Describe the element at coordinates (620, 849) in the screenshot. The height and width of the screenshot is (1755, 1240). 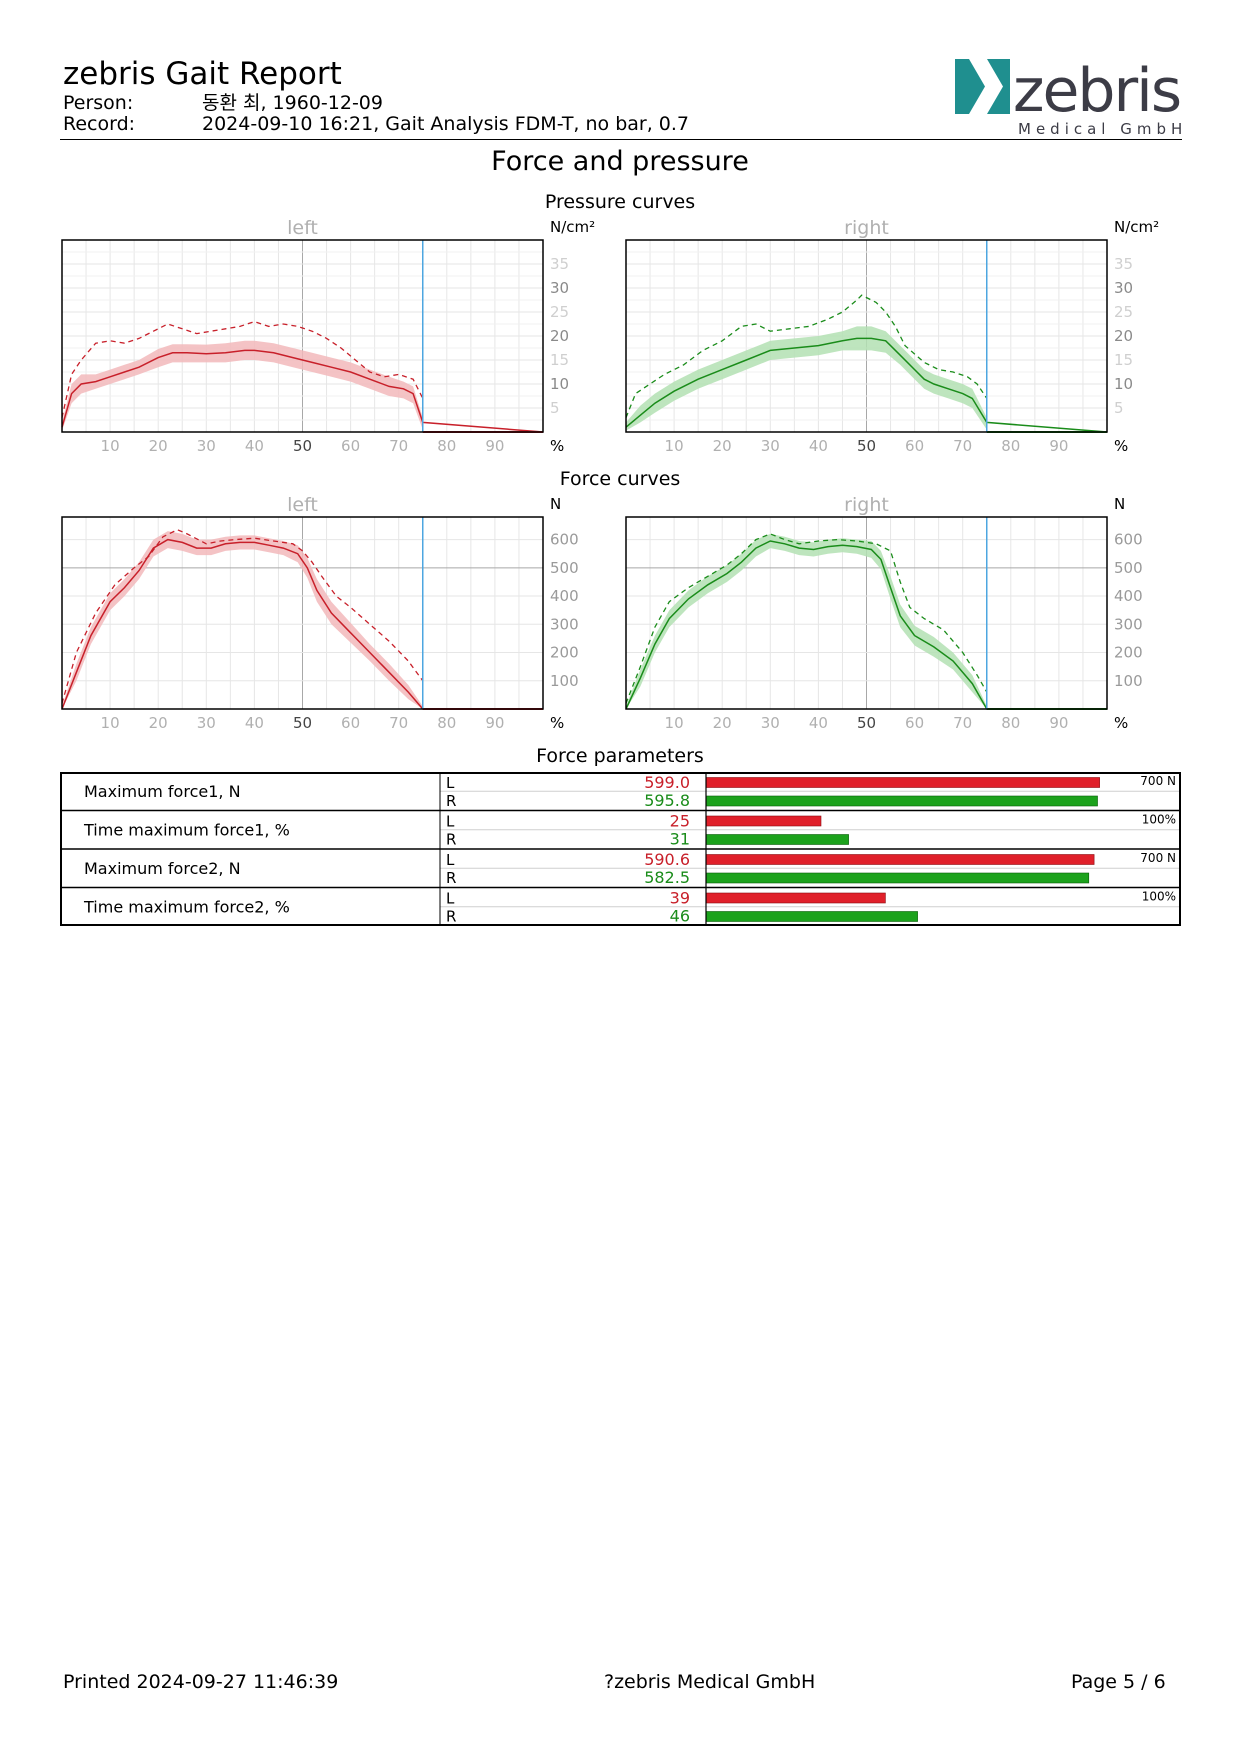
I see `table-frame` at that location.